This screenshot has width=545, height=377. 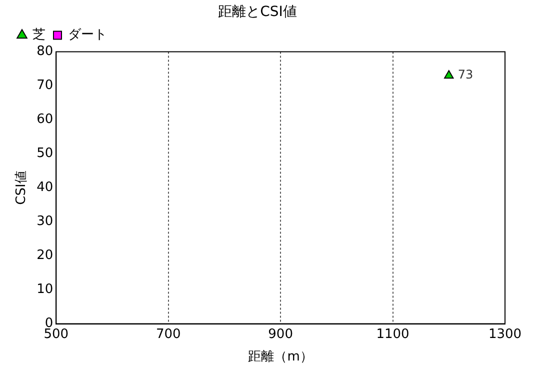 What do you see at coordinates (168, 334) in the screenshot?
I see `x-tick-label: 700` at bounding box center [168, 334].